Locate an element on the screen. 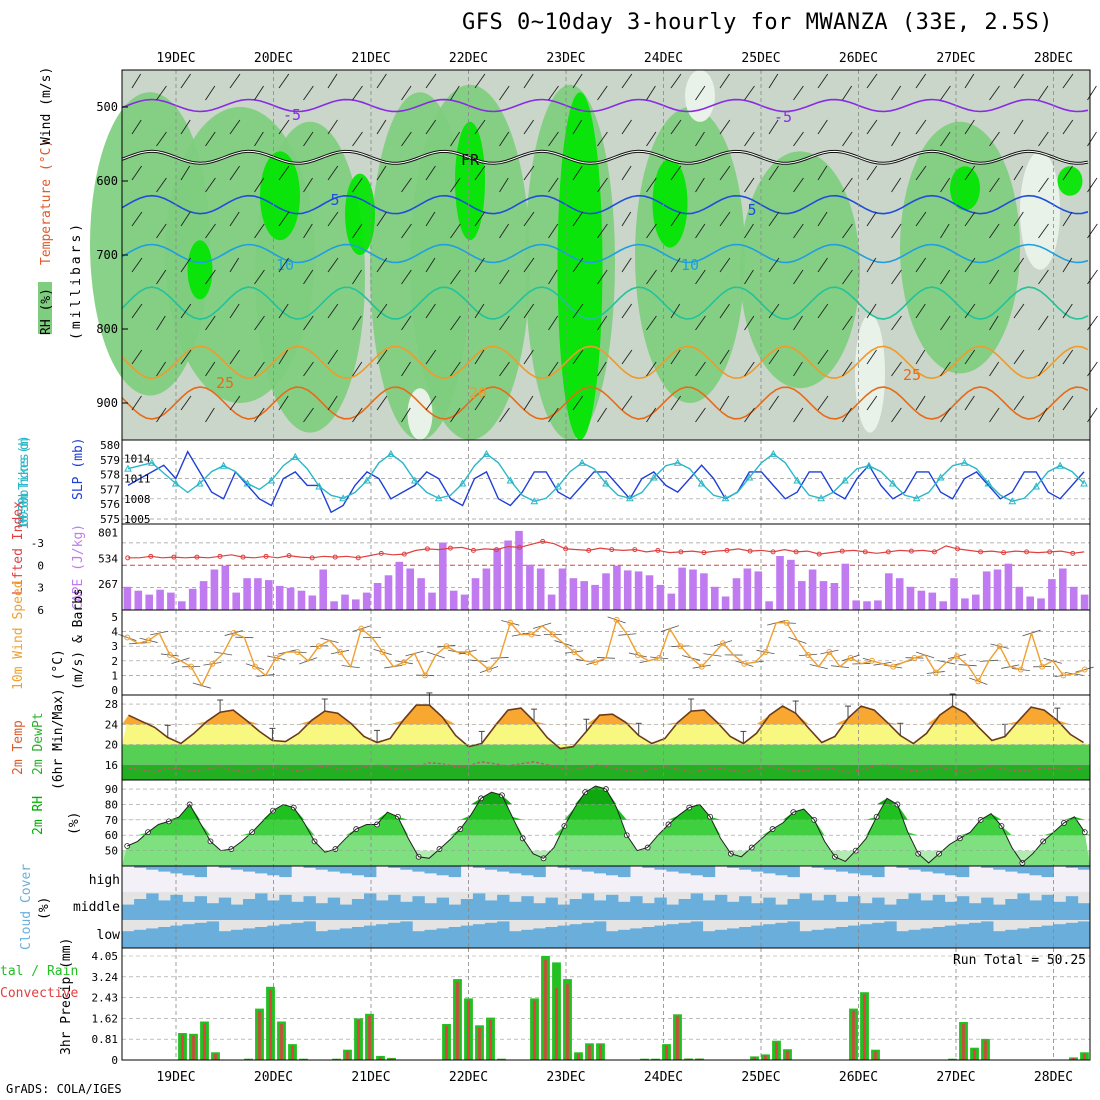 The width and height of the screenshot is (1100, 1100). label-precip-conv: Convective is located at coordinates (39, 993).